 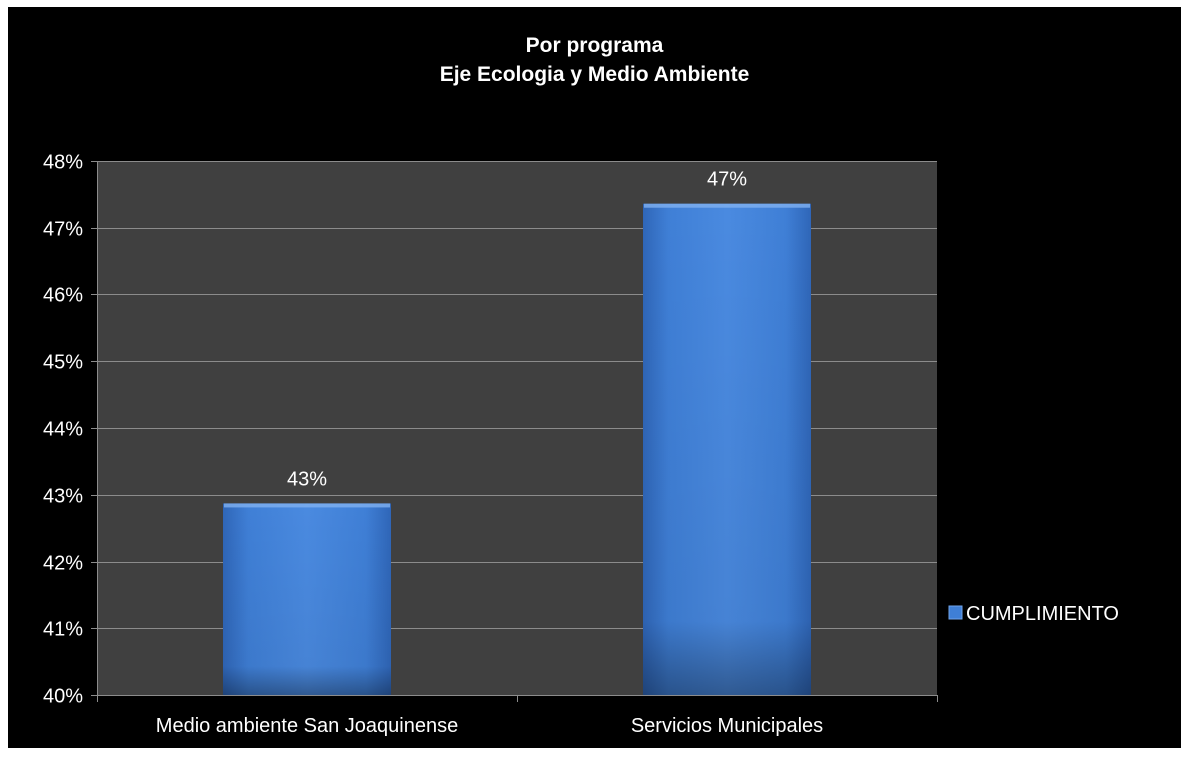 What do you see at coordinates (594, 74) in the screenshot?
I see `chart-title-line-2: Eje Ecologia y Medio Ambiente` at bounding box center [594, 74].